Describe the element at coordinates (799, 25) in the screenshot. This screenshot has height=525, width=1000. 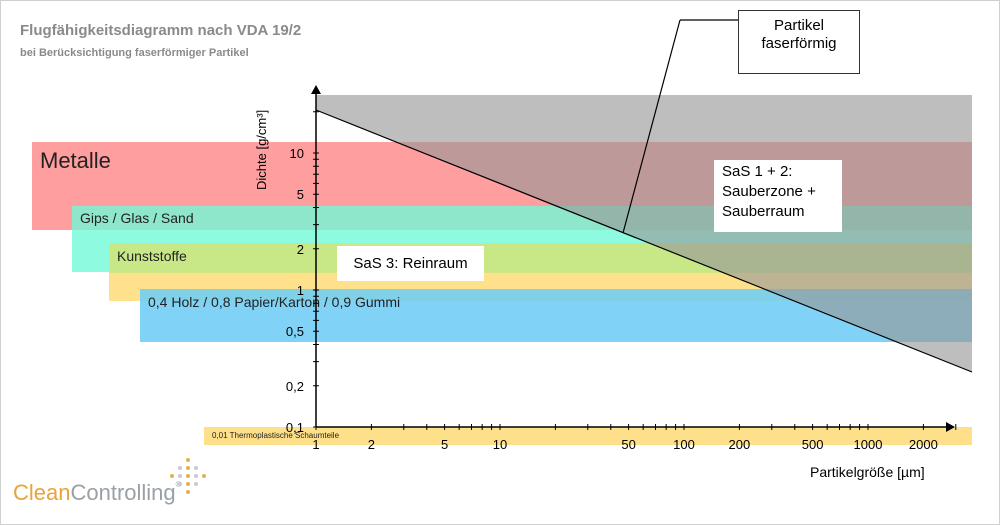
I see `callout-line1: Partikel` at that location.